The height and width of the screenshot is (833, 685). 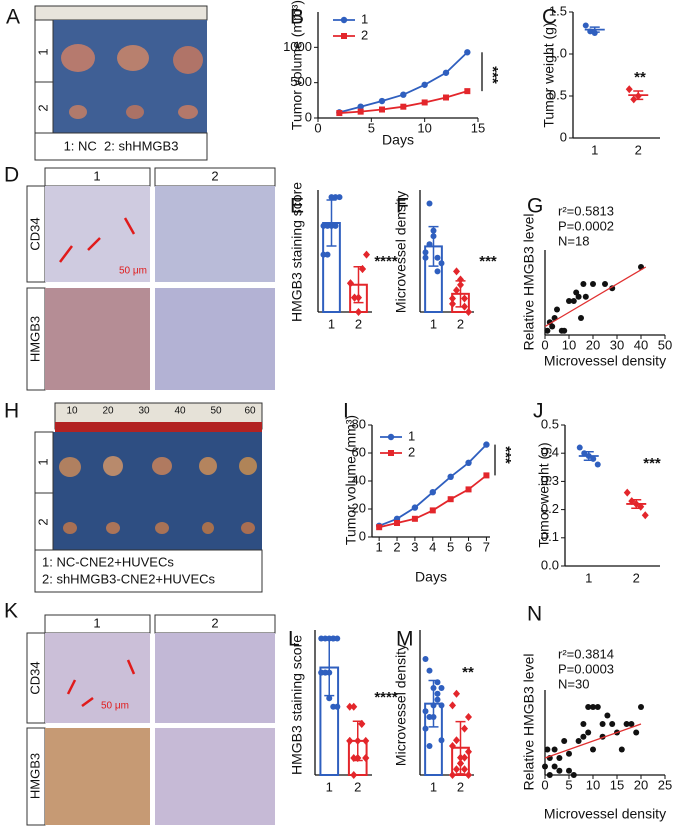 What do you see at coordinates (359, 423) in the screenshot?
I see `y-tick-label: 80` at bounding box center [359, 423].